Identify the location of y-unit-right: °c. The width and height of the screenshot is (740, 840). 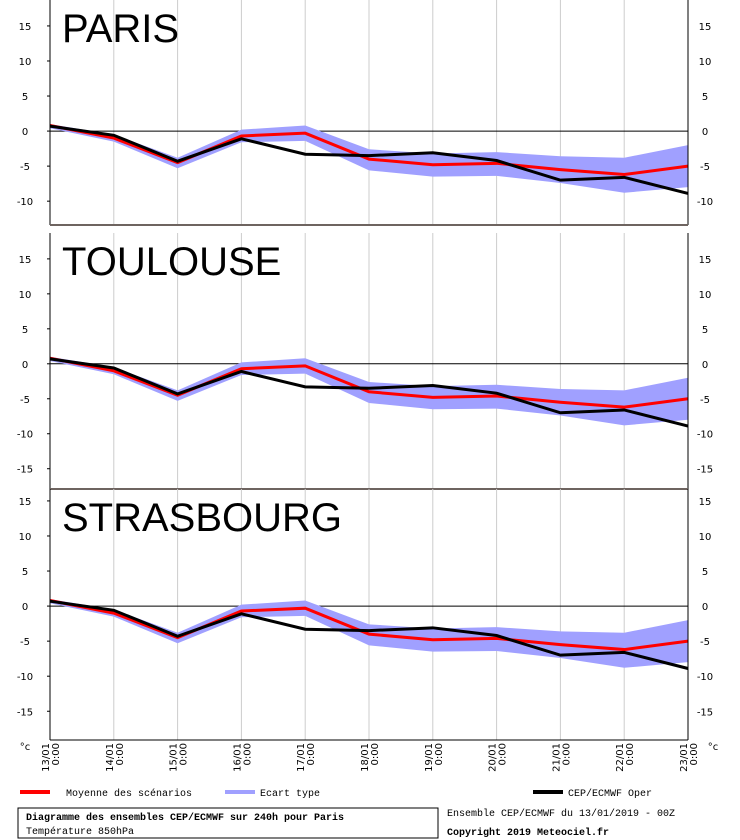
(713, 747).